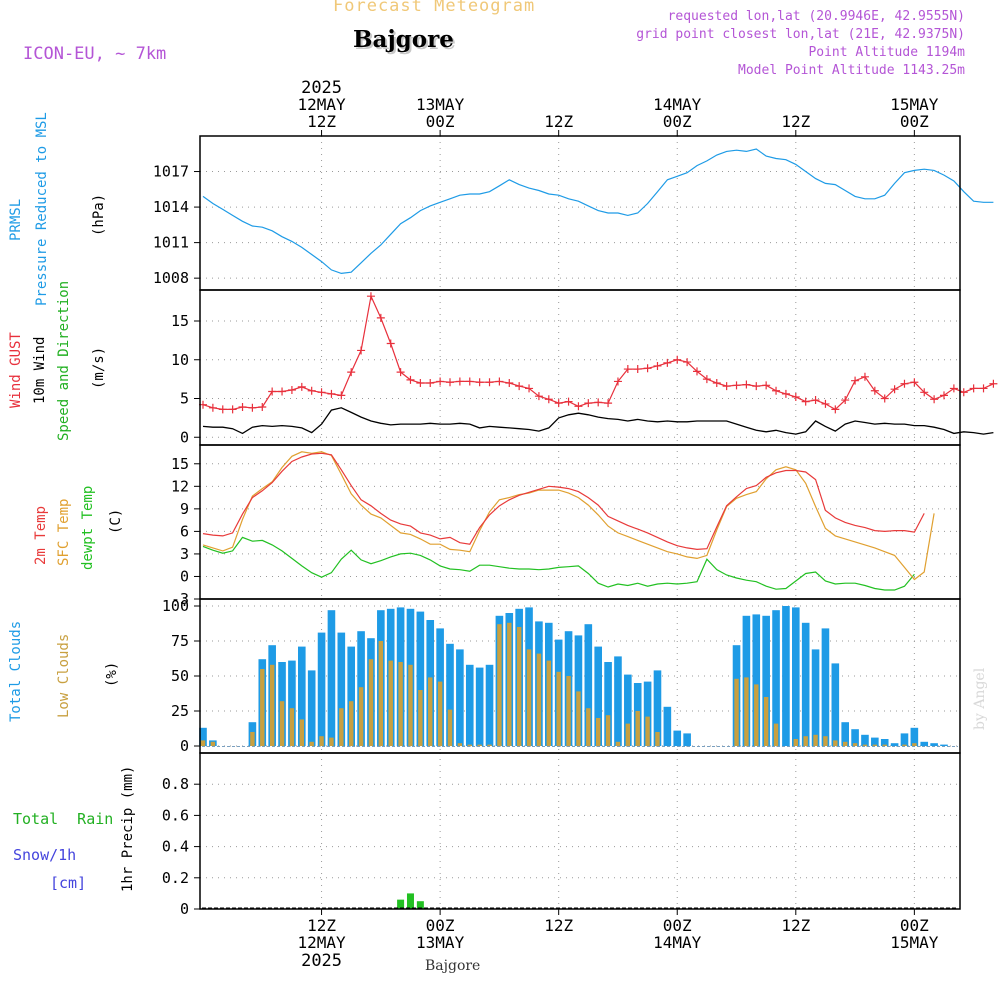 This screenshot has height=1000, width=1000. I want to click on top-date-label: 15MAY, so click(914, 104).